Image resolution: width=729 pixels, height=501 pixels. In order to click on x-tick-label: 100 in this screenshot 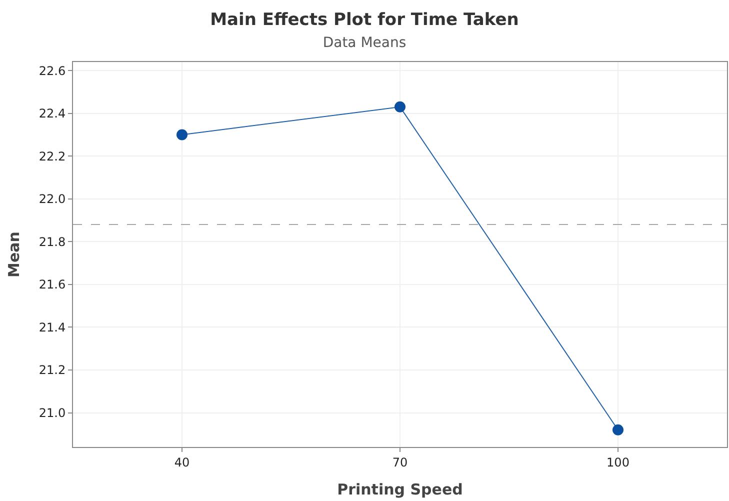, I will do `click(618, 462)`.